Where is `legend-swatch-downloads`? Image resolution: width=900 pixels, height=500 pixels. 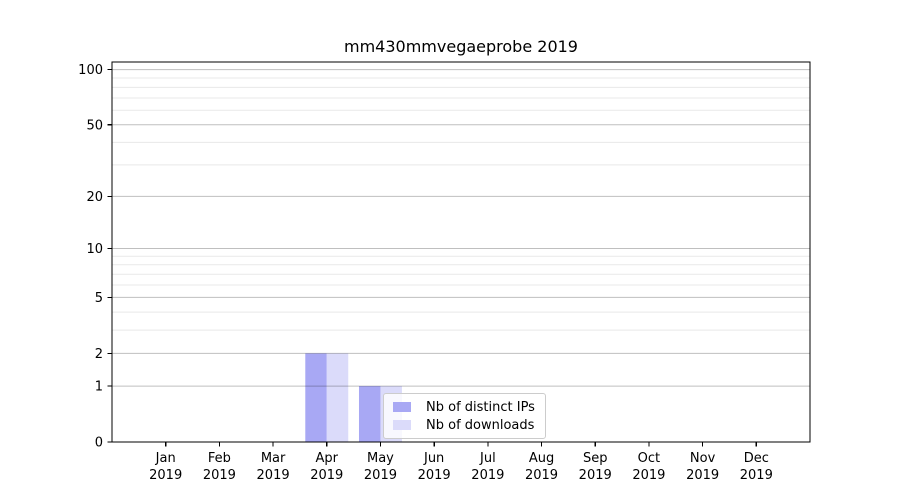 legend-swatch-downloads is located at coordinates (402, 425).